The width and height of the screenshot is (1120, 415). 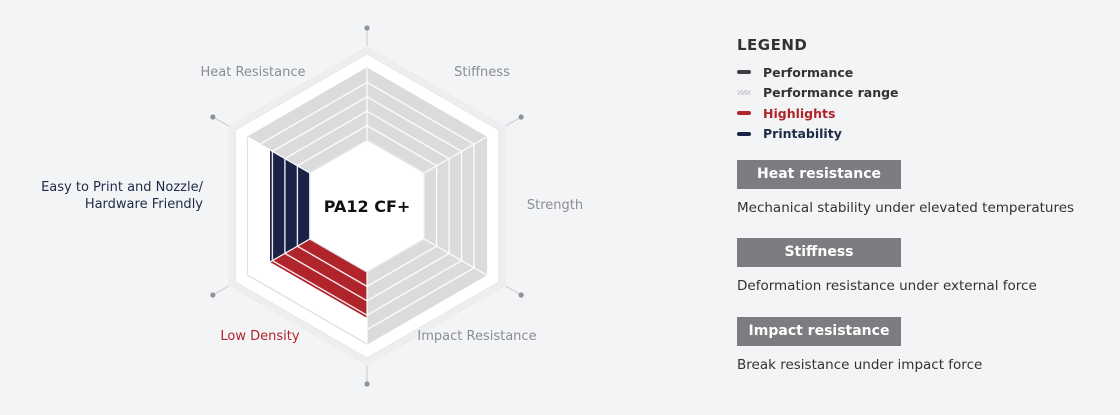 What do you see at coordinates (831, 93) in the screenshot?
I see `legend-label-performance-range: Performance range` at bounding box center [831, 93].